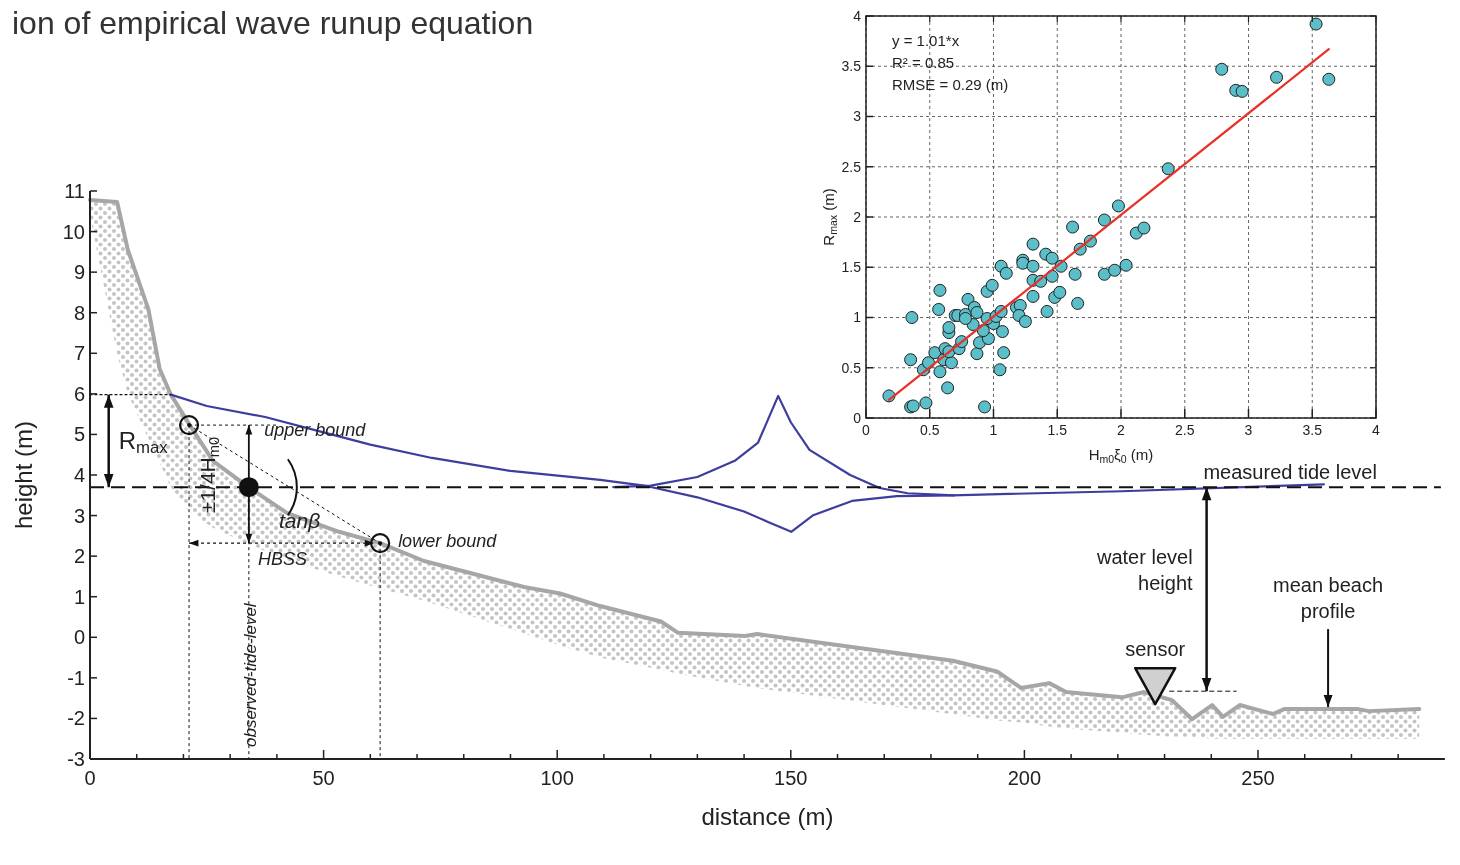 This screenshot has width=1460, height=865. Describe the element at coordinates (1121, 455) in the screenshot. I see `x-axis-title: H$_{m0}$ξ$_{0}$ (m)` at that location.